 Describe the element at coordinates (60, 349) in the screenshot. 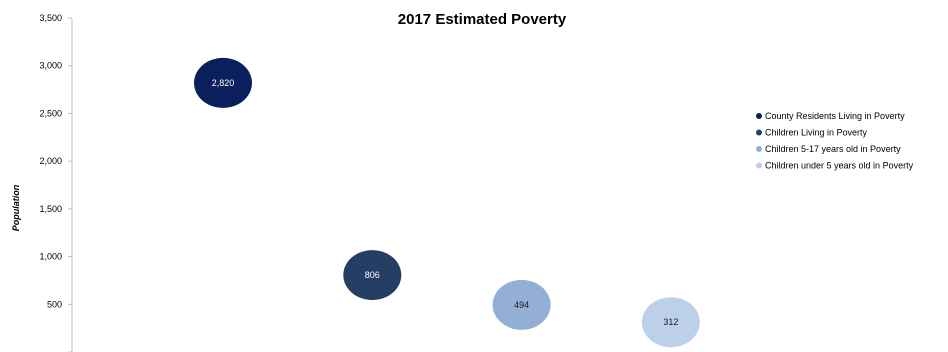

I see `y-tick-label: -` at that location.